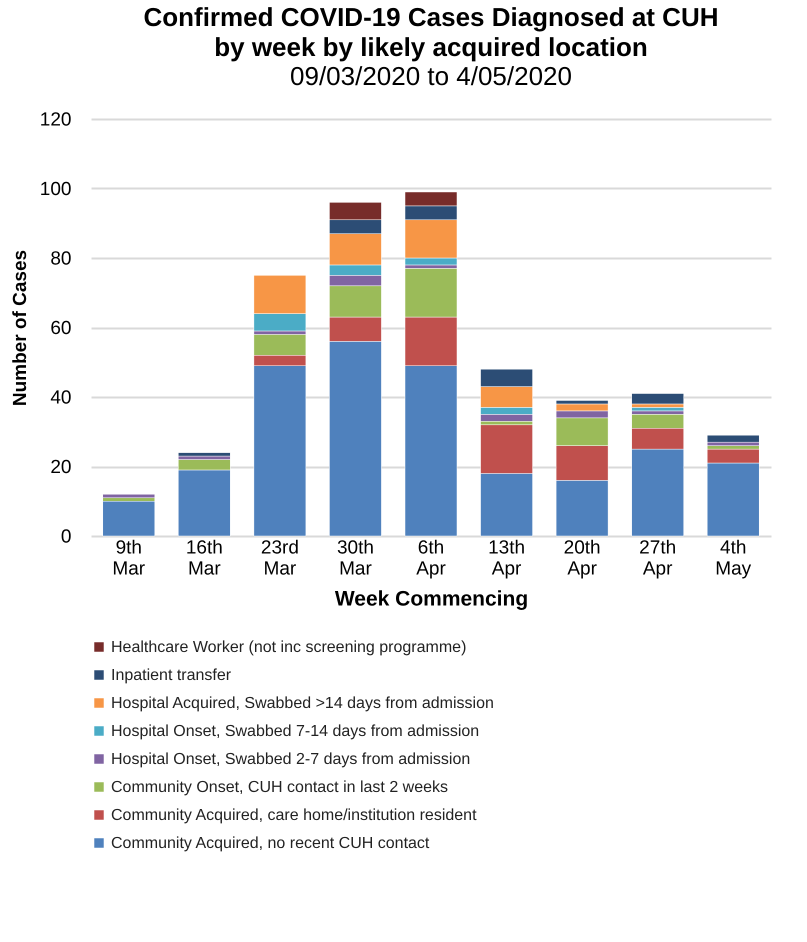 Image resolution: width=807 pixels, height=942 pixels. What do you see at coordinates (302, 703) in the screenshot?
I see `legend-label: Hospital Acquired, Swabbed >14 days from admission` at bounding box center [302, 703].